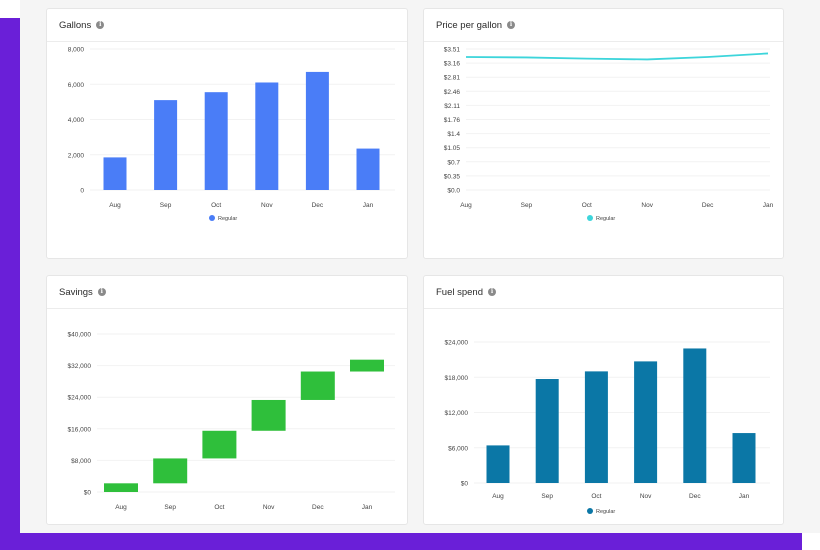 This screenshot has height=550, width=820. I want to click on fuel-spend-title: Fuel spend, so click(460, 292).